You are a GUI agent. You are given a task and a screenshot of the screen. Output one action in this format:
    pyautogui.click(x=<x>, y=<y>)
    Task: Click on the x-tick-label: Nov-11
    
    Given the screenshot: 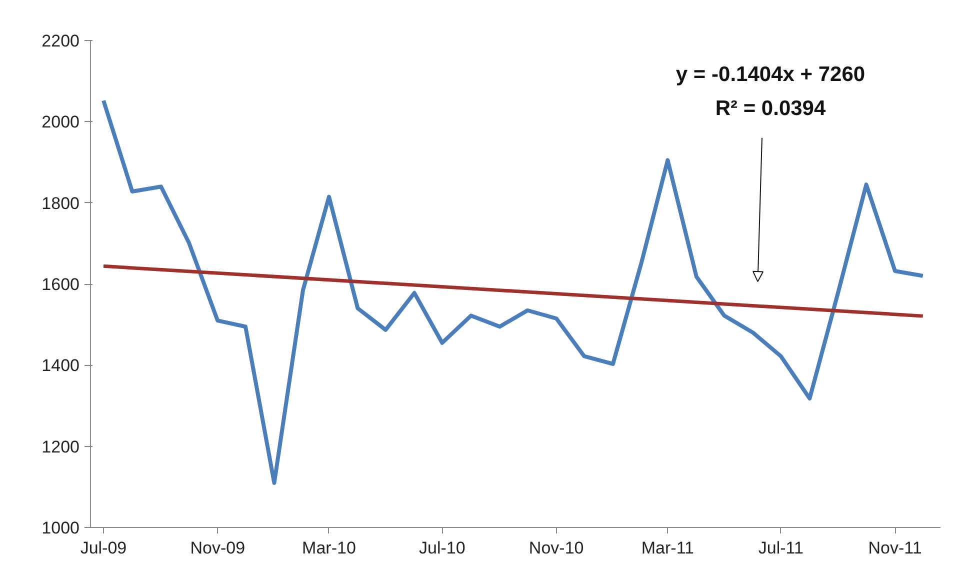 What is the action you would take?
    pyautogui.click(x=895, y=548)
    